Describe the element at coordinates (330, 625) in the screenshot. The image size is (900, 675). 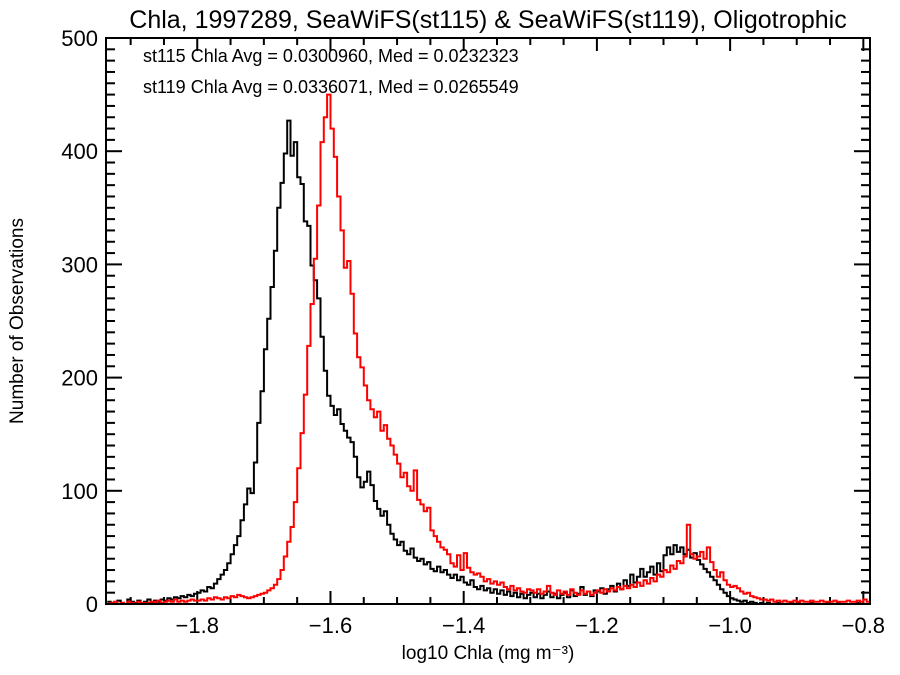
I see `x-tick-label: −1.6` at that location.